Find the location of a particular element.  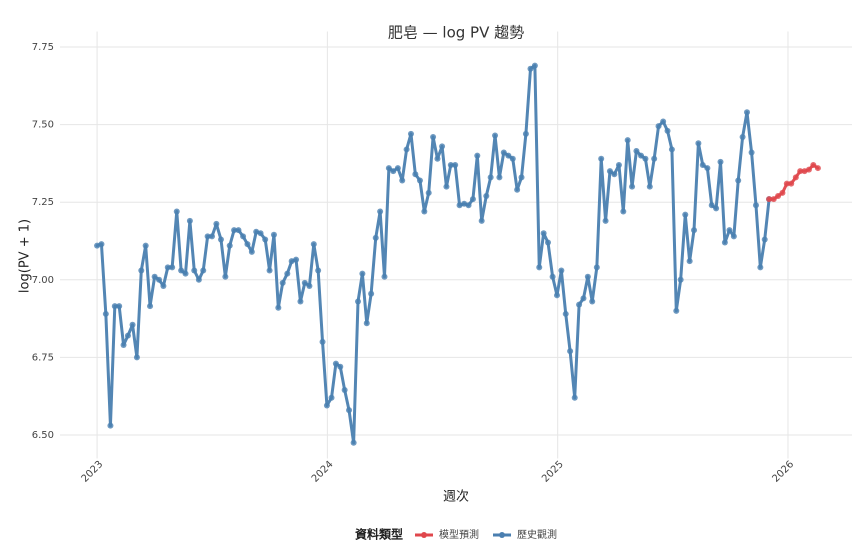

y-tick-label: 6.50 is located at coordinates (43, 435).